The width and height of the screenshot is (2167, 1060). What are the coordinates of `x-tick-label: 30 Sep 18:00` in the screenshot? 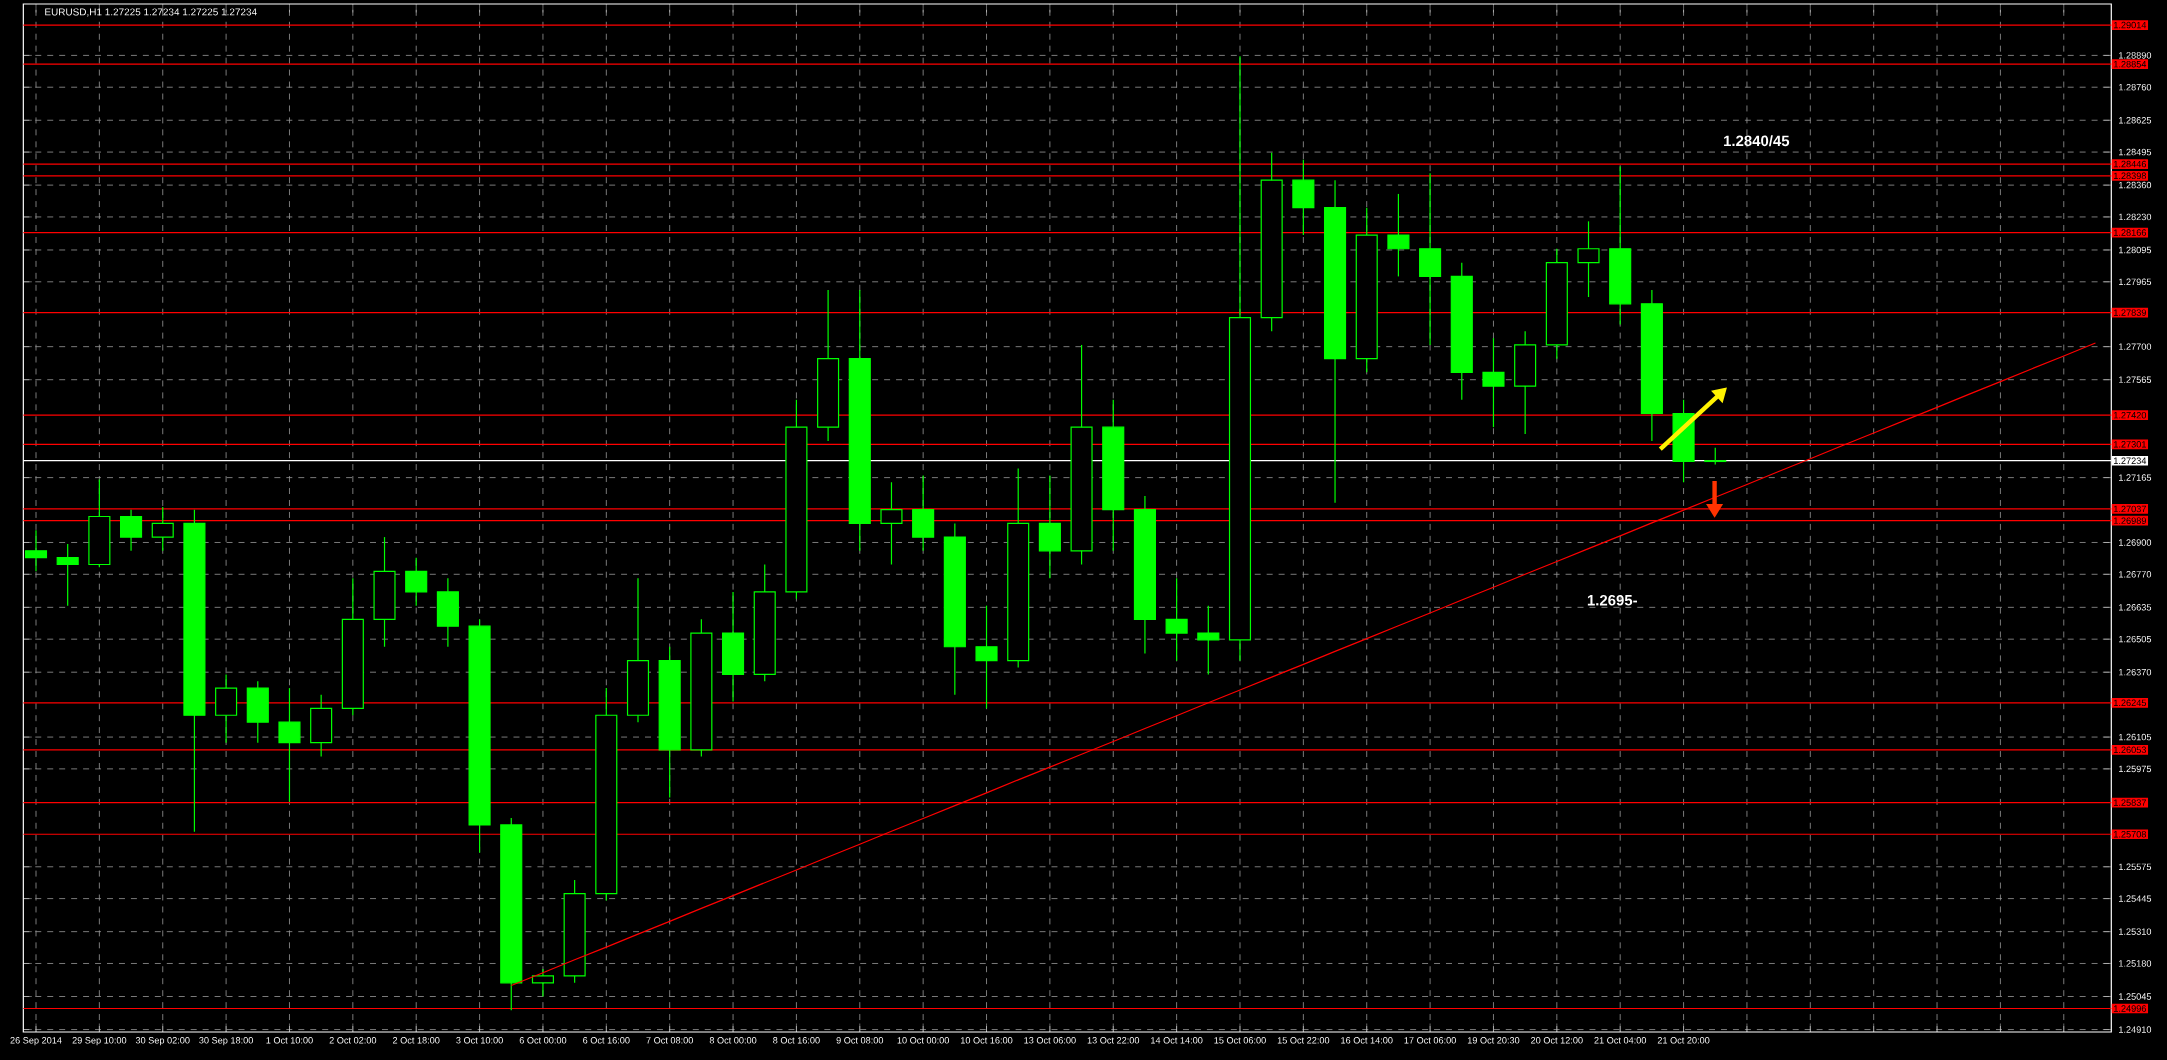 It's located at (226, 1041).